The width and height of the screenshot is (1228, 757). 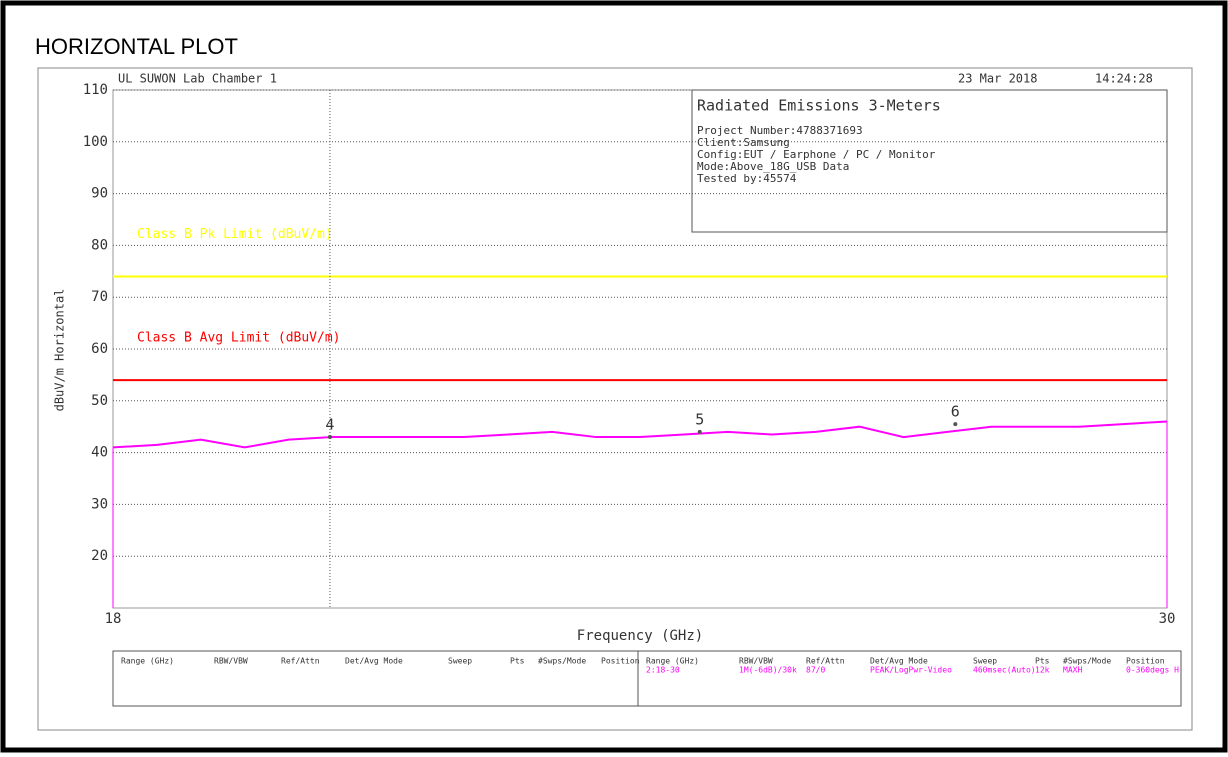 I want to click on info-line: Project Number:4788371693, so click(x=780, y=130).